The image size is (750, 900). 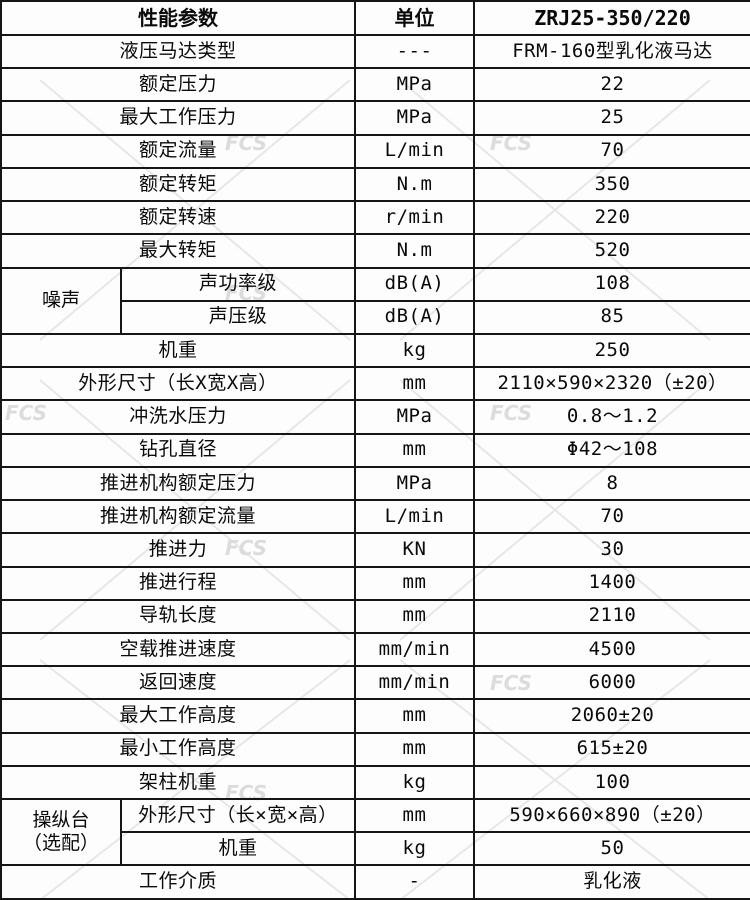 I want to click on table-row: 额定转矩 N.m 350, so click(x=375, y=184).